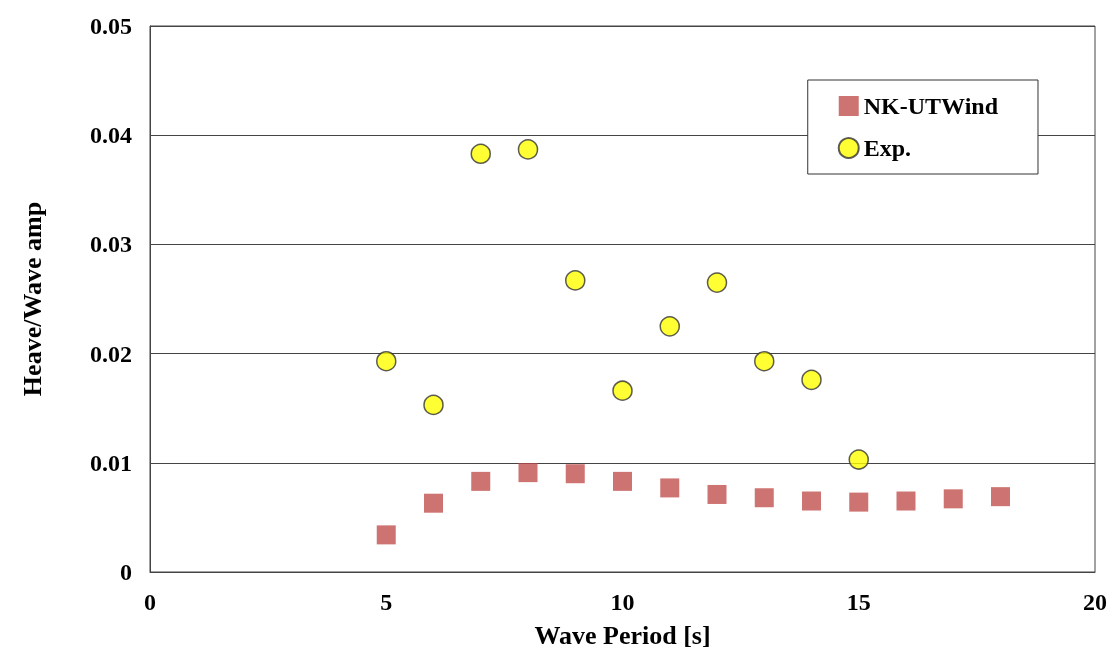  What do you see at coordinates (150, 602) in the screenshot?
I see `x-tick-label: 0` at bounding box center [150, 602].